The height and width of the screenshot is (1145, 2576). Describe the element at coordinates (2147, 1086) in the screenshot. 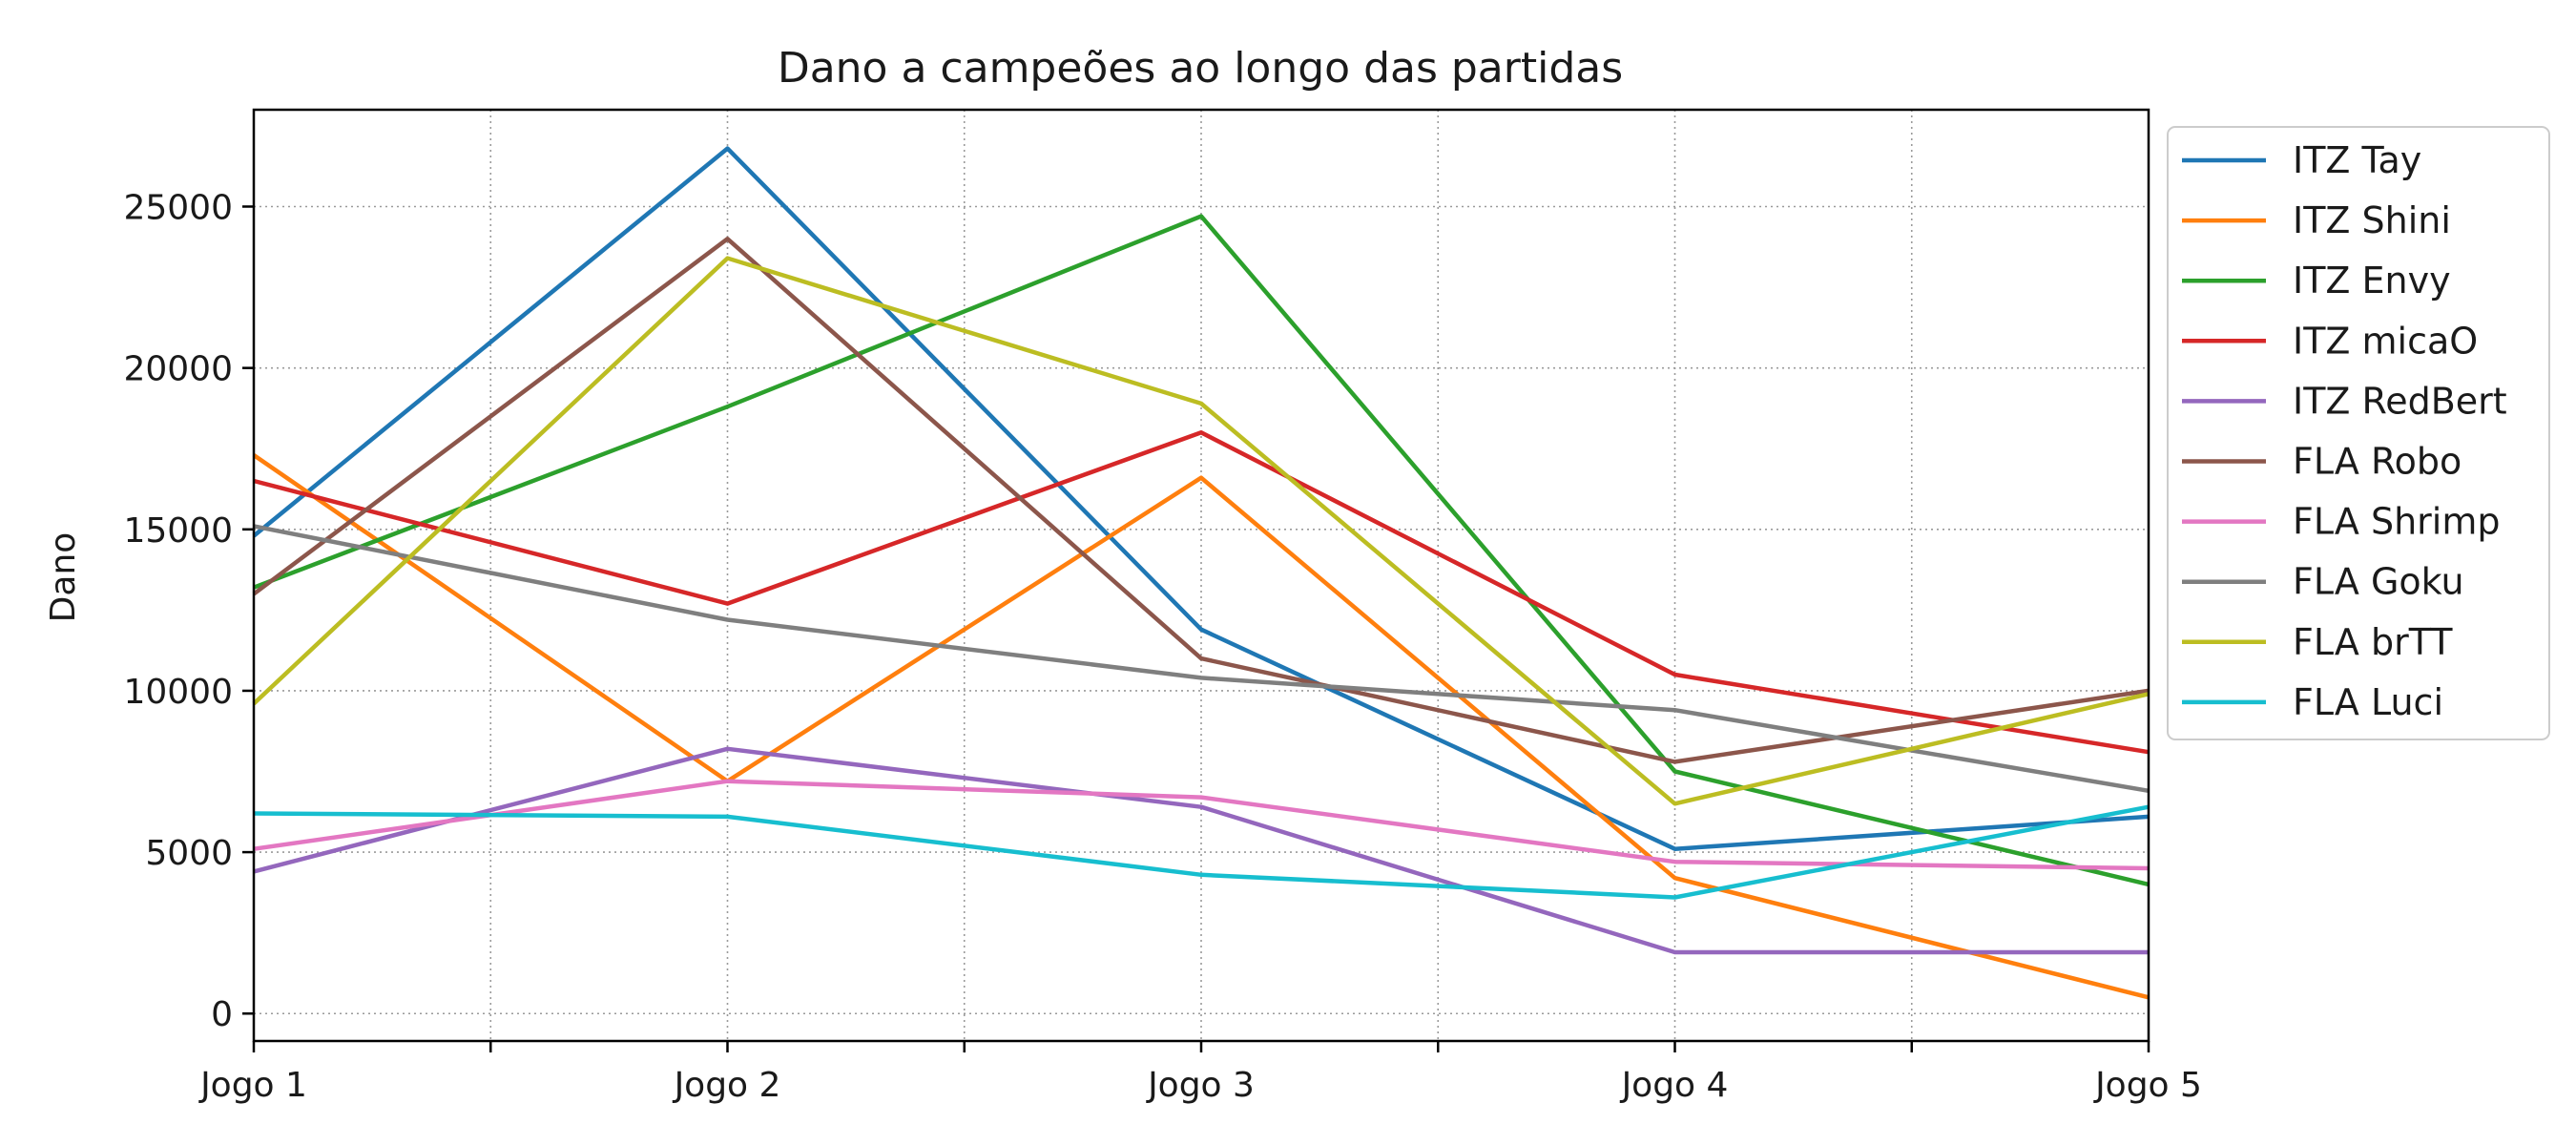

I see `x-tick-label: Jogo 5` at that location.